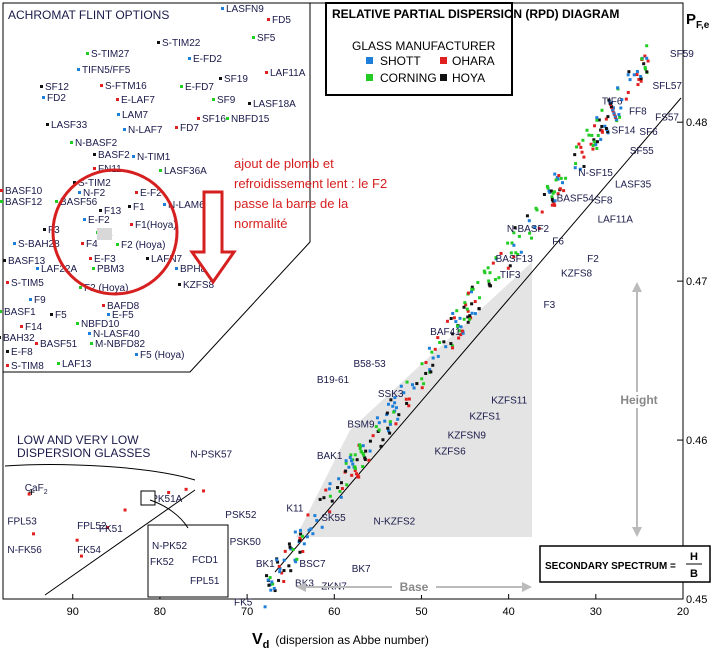 The height and width of the screenshot is (655, 716). What do you see at coordinates (111, 269) in the screenshot?
I see `inset-glass-label: PBM3` at bounding box center [111, 269].